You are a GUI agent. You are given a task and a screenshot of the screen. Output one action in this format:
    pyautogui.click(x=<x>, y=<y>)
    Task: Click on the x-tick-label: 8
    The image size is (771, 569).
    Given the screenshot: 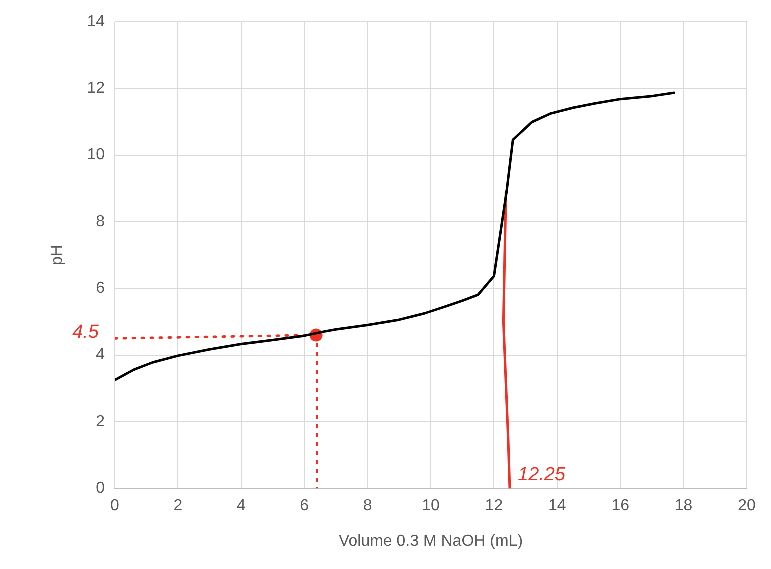 What is the action you would take?
    pyautogui.click(x=367, y=506)
    